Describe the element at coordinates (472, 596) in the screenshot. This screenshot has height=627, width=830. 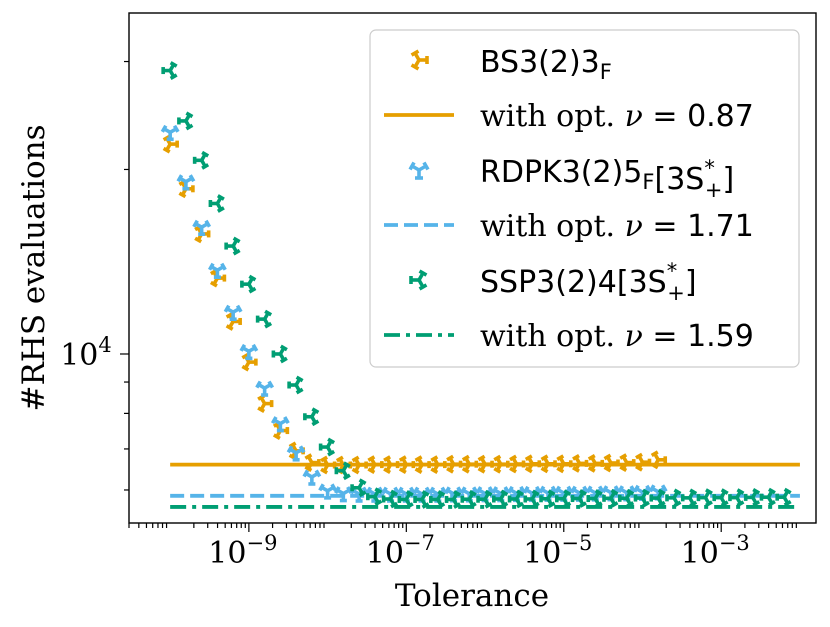
I see `x-axis-label: Tolerance` at that location.